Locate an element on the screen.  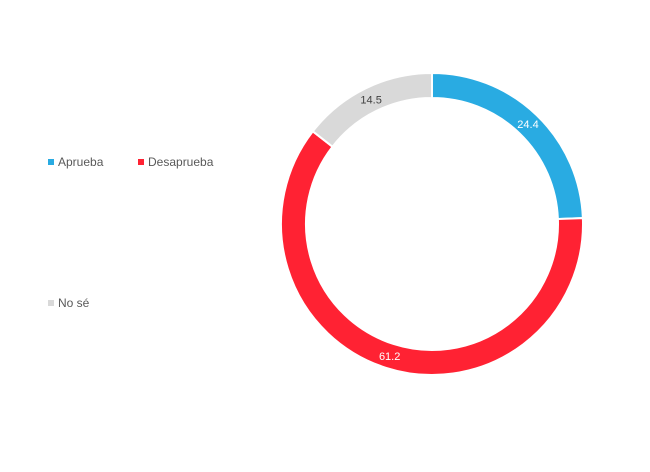
legend-item-no-se: No sé is located at coordinates (68, 303).